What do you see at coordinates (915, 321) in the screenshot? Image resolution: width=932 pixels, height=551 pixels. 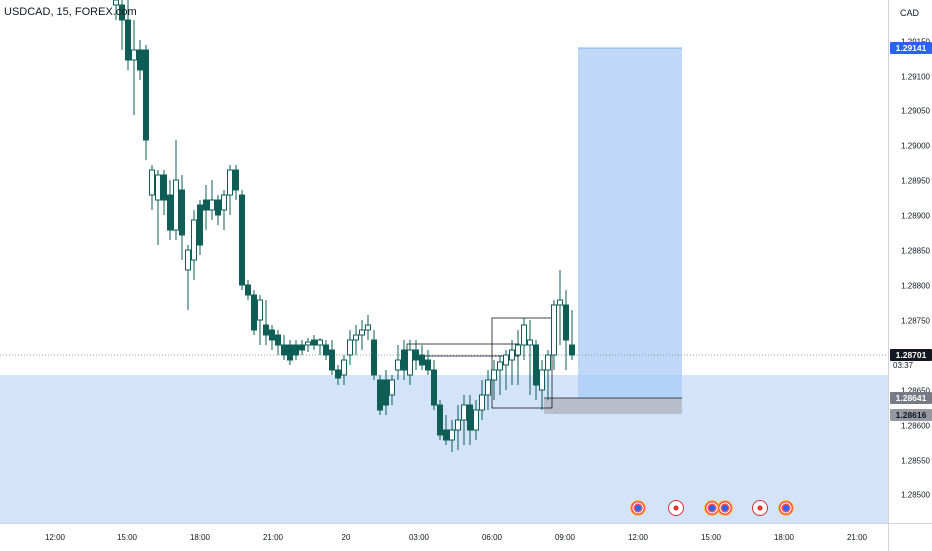 I see `price-tick: 1.28750` at bounding box center [915, 321].